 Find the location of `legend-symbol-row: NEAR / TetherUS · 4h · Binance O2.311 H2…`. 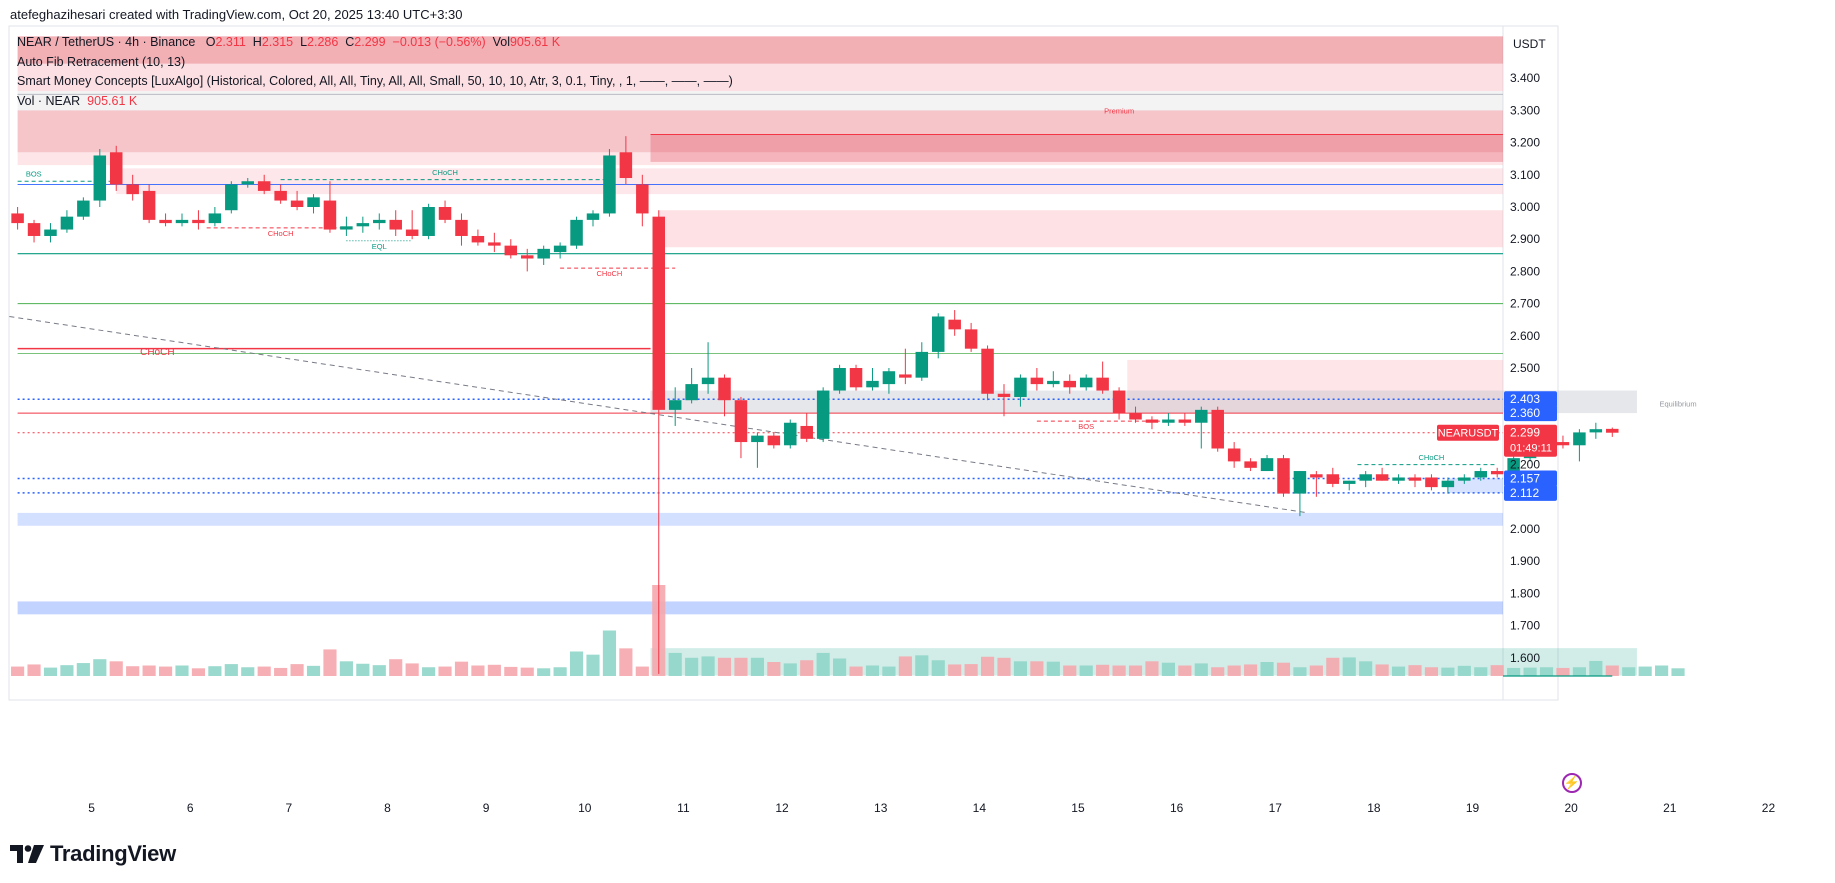

legend-symbol-row: NEAR / TetherUS · 4h · Binance O2.311 H2… is located at coordinates (375, 43).